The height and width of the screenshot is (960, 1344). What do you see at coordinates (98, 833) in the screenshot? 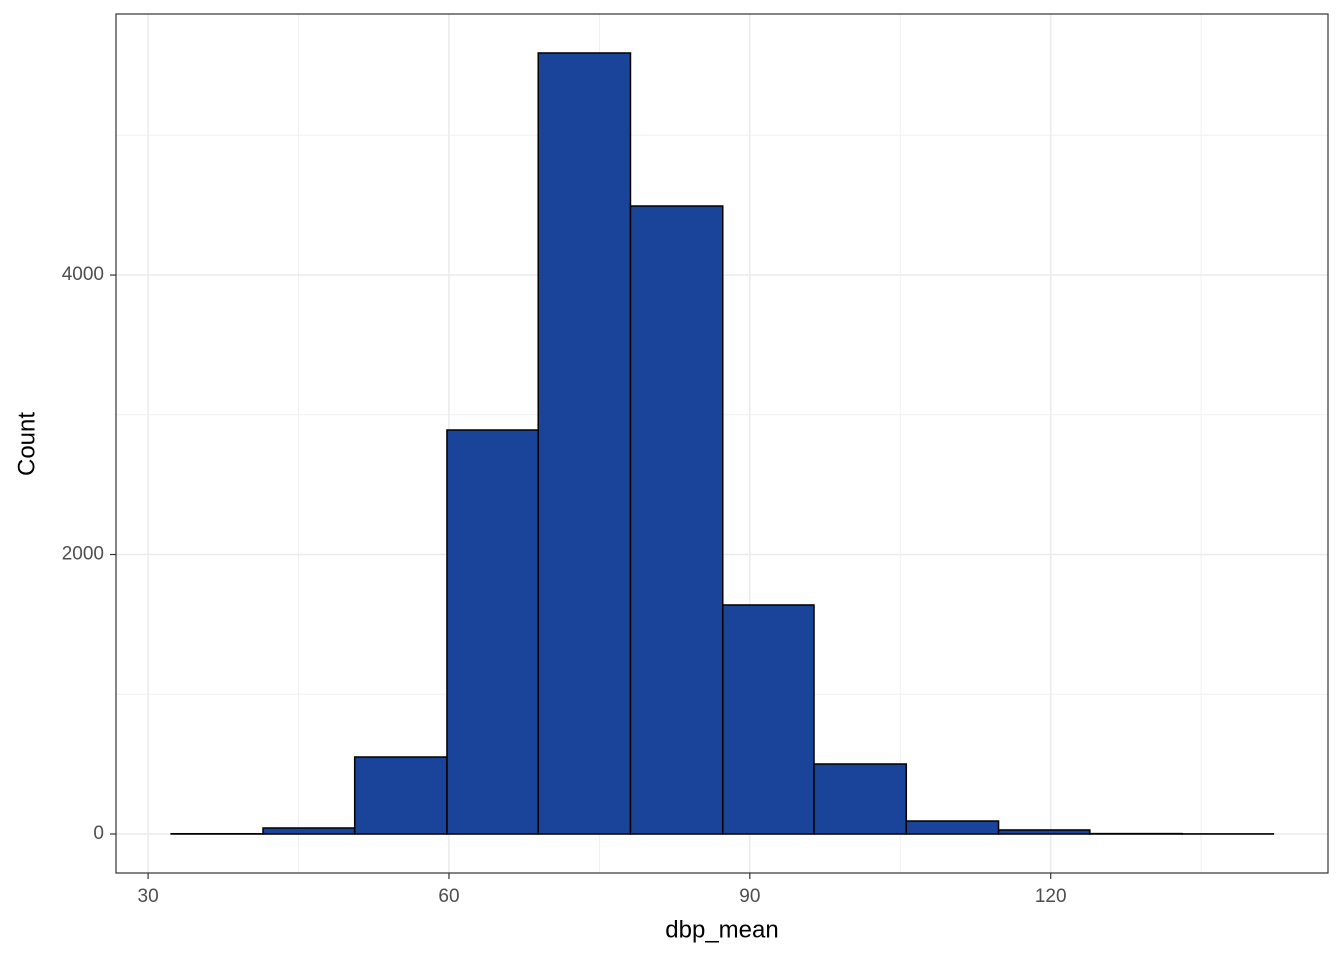
I see `y-tick-label: 0` at bounding box center [98, 833].